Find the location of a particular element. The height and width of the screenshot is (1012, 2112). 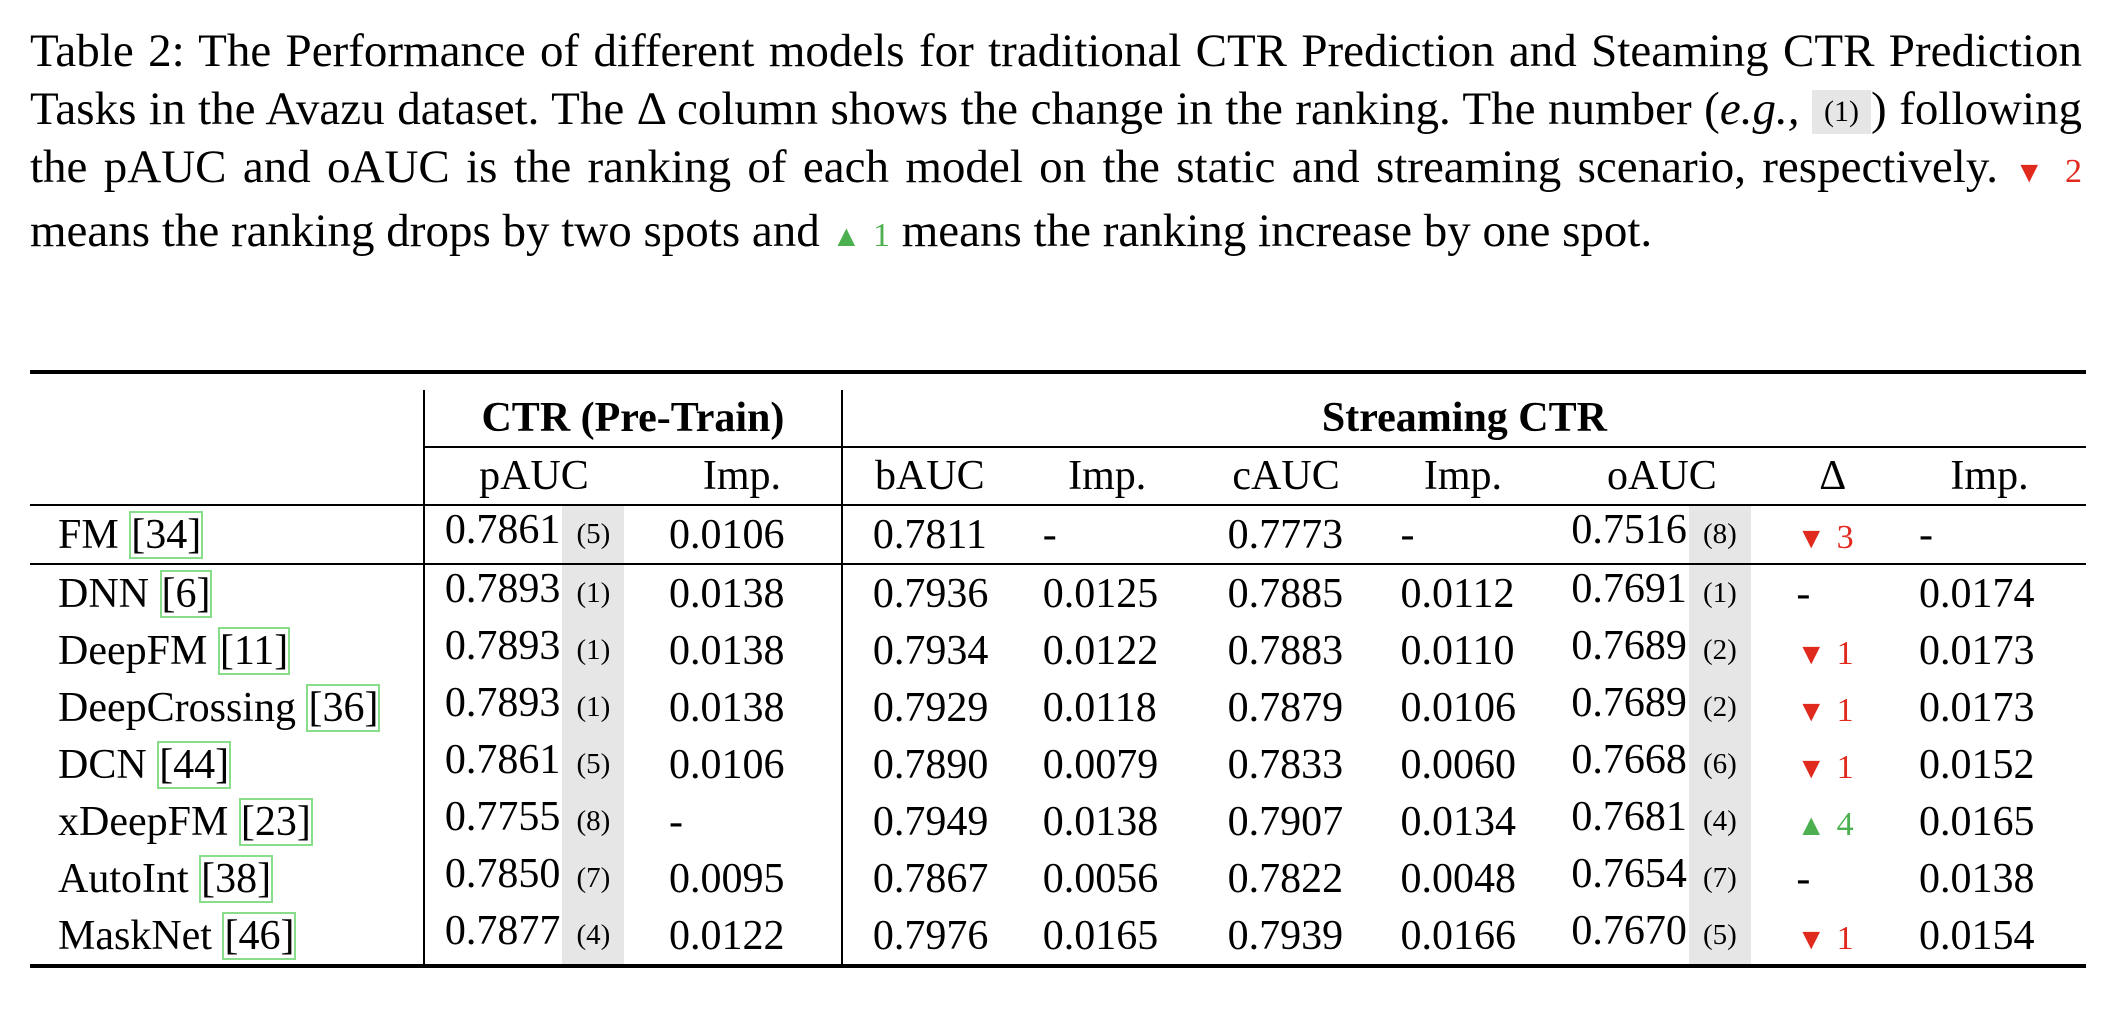

cauc-cell: 0.7822 is located at coordinates (1285, 878).